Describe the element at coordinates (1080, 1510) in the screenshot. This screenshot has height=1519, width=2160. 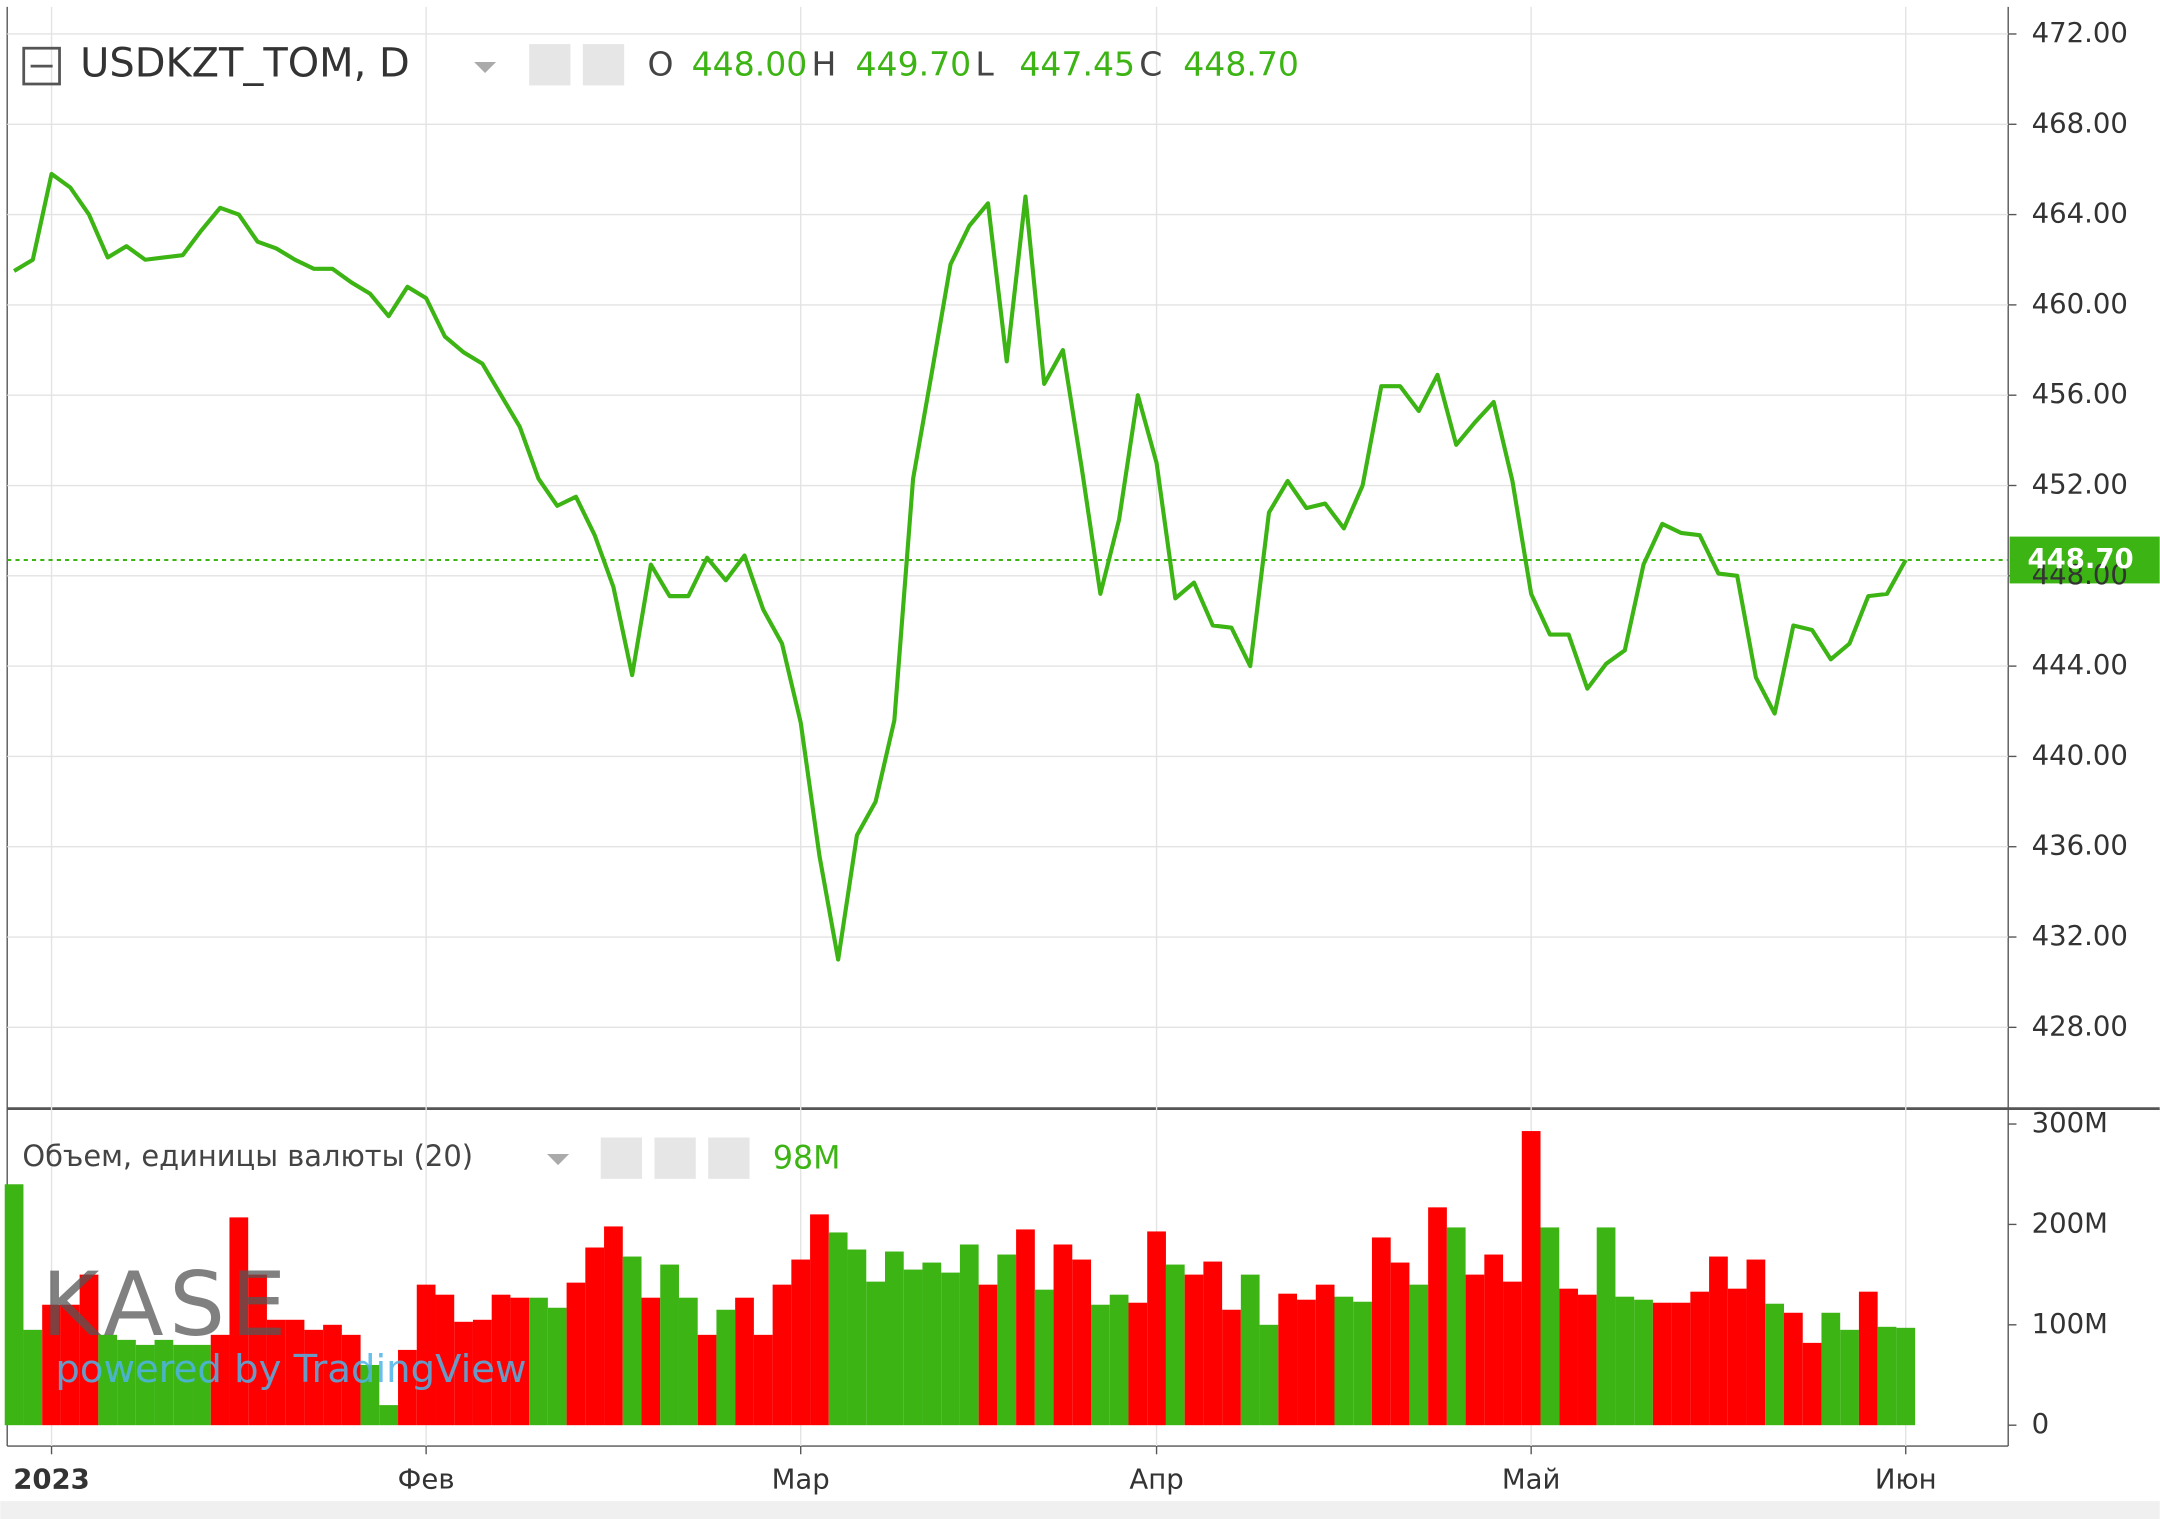
I see `footer-strip` at that location.